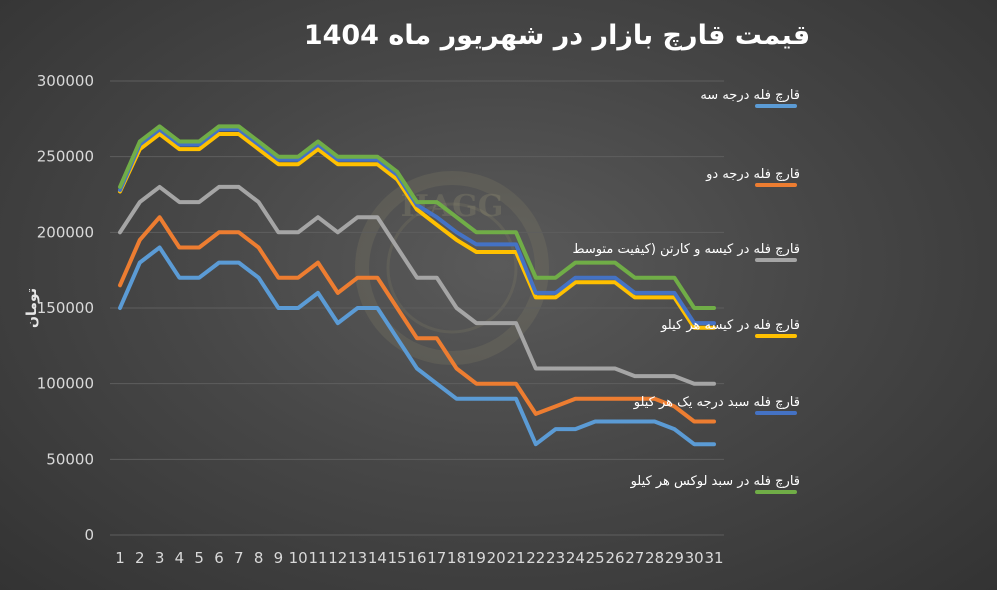 The height and width of the screenshot is (590, 997). What do you see at coordinates (120, 558) in the screenshot?
I see `x-tick-label: 1` at bounding box center [120, 558].